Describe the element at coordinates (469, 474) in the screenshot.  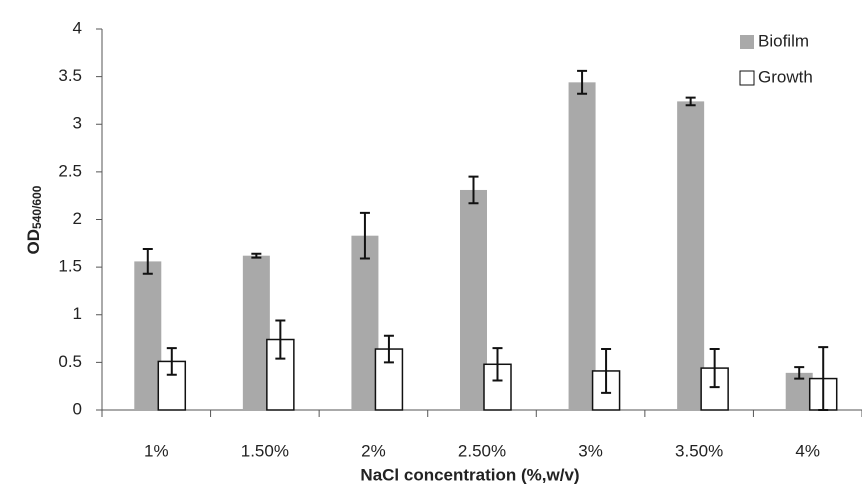
I see `x-axis-label: NaCl concentration (%,w/v)` at that location.